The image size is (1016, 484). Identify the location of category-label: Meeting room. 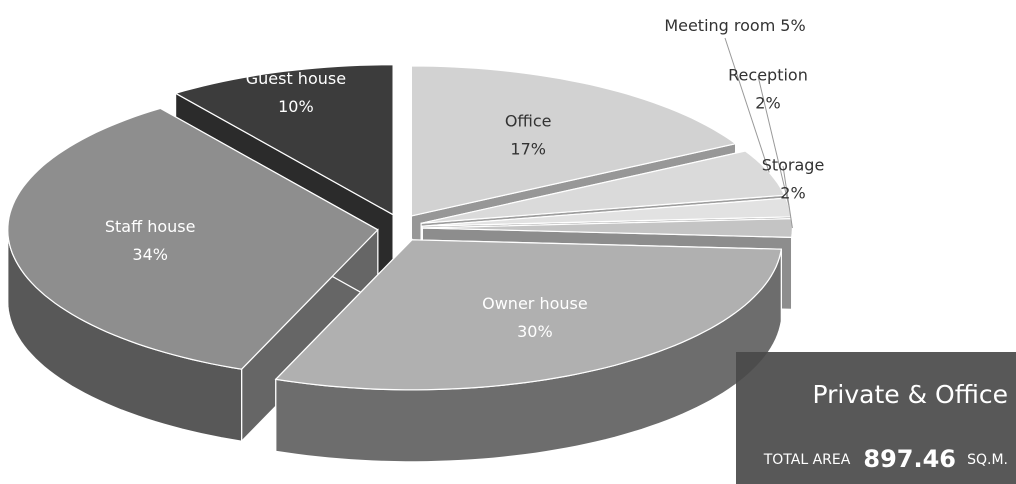
(719, 25).